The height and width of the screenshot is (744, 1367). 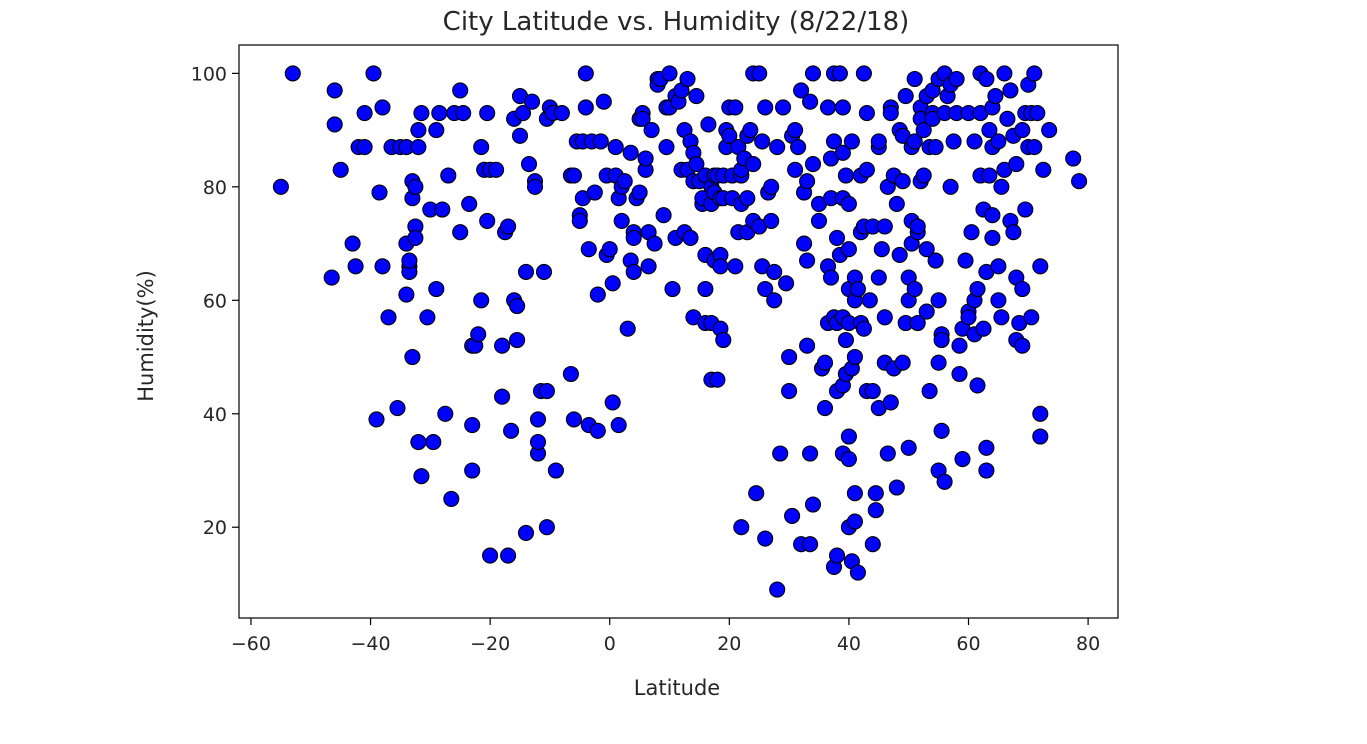 I want to click on x-tick-label: 40, so click(x=849, y=644).